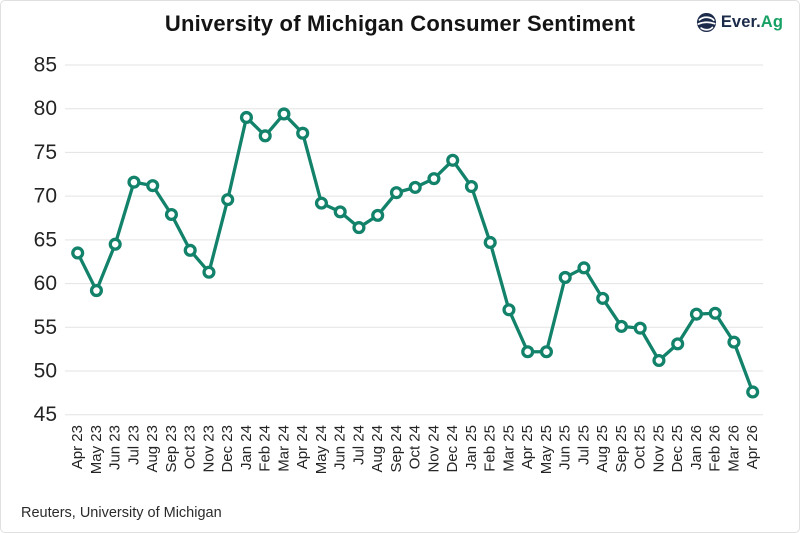  What do you see at coordinates (396, 449) in the screenshot?
I see `x-tick-label: Sep 24` at bounding box center [396, 449].